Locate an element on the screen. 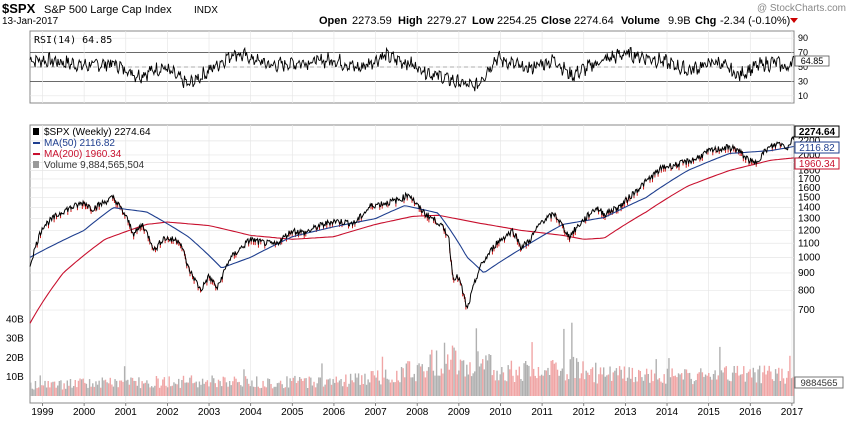 This screenshot has width=848, height=424. rsi-tick-label: 10 is located at coordinates (803, 96).